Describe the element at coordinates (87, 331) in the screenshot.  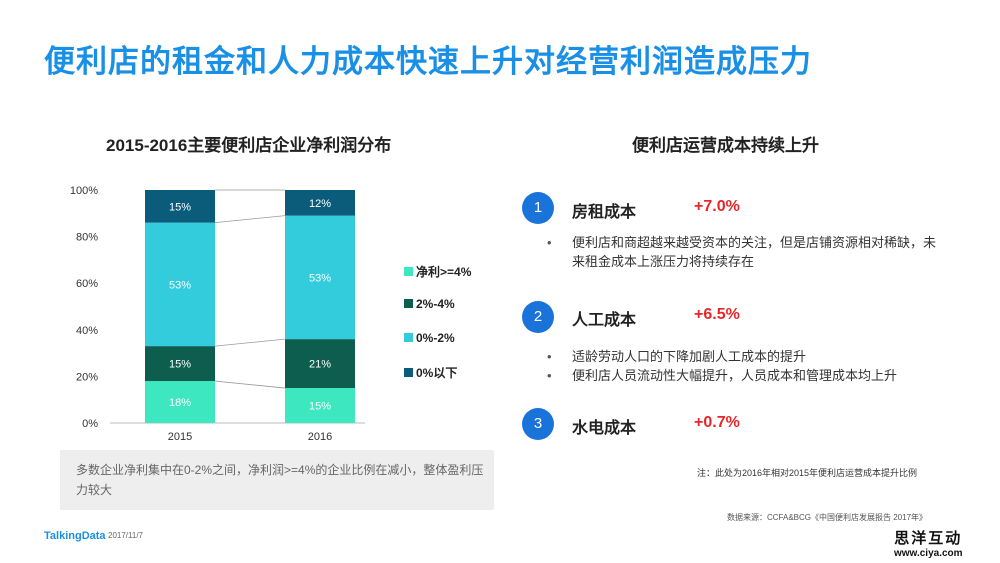
I see `y-tick-label: 40%` at that location.